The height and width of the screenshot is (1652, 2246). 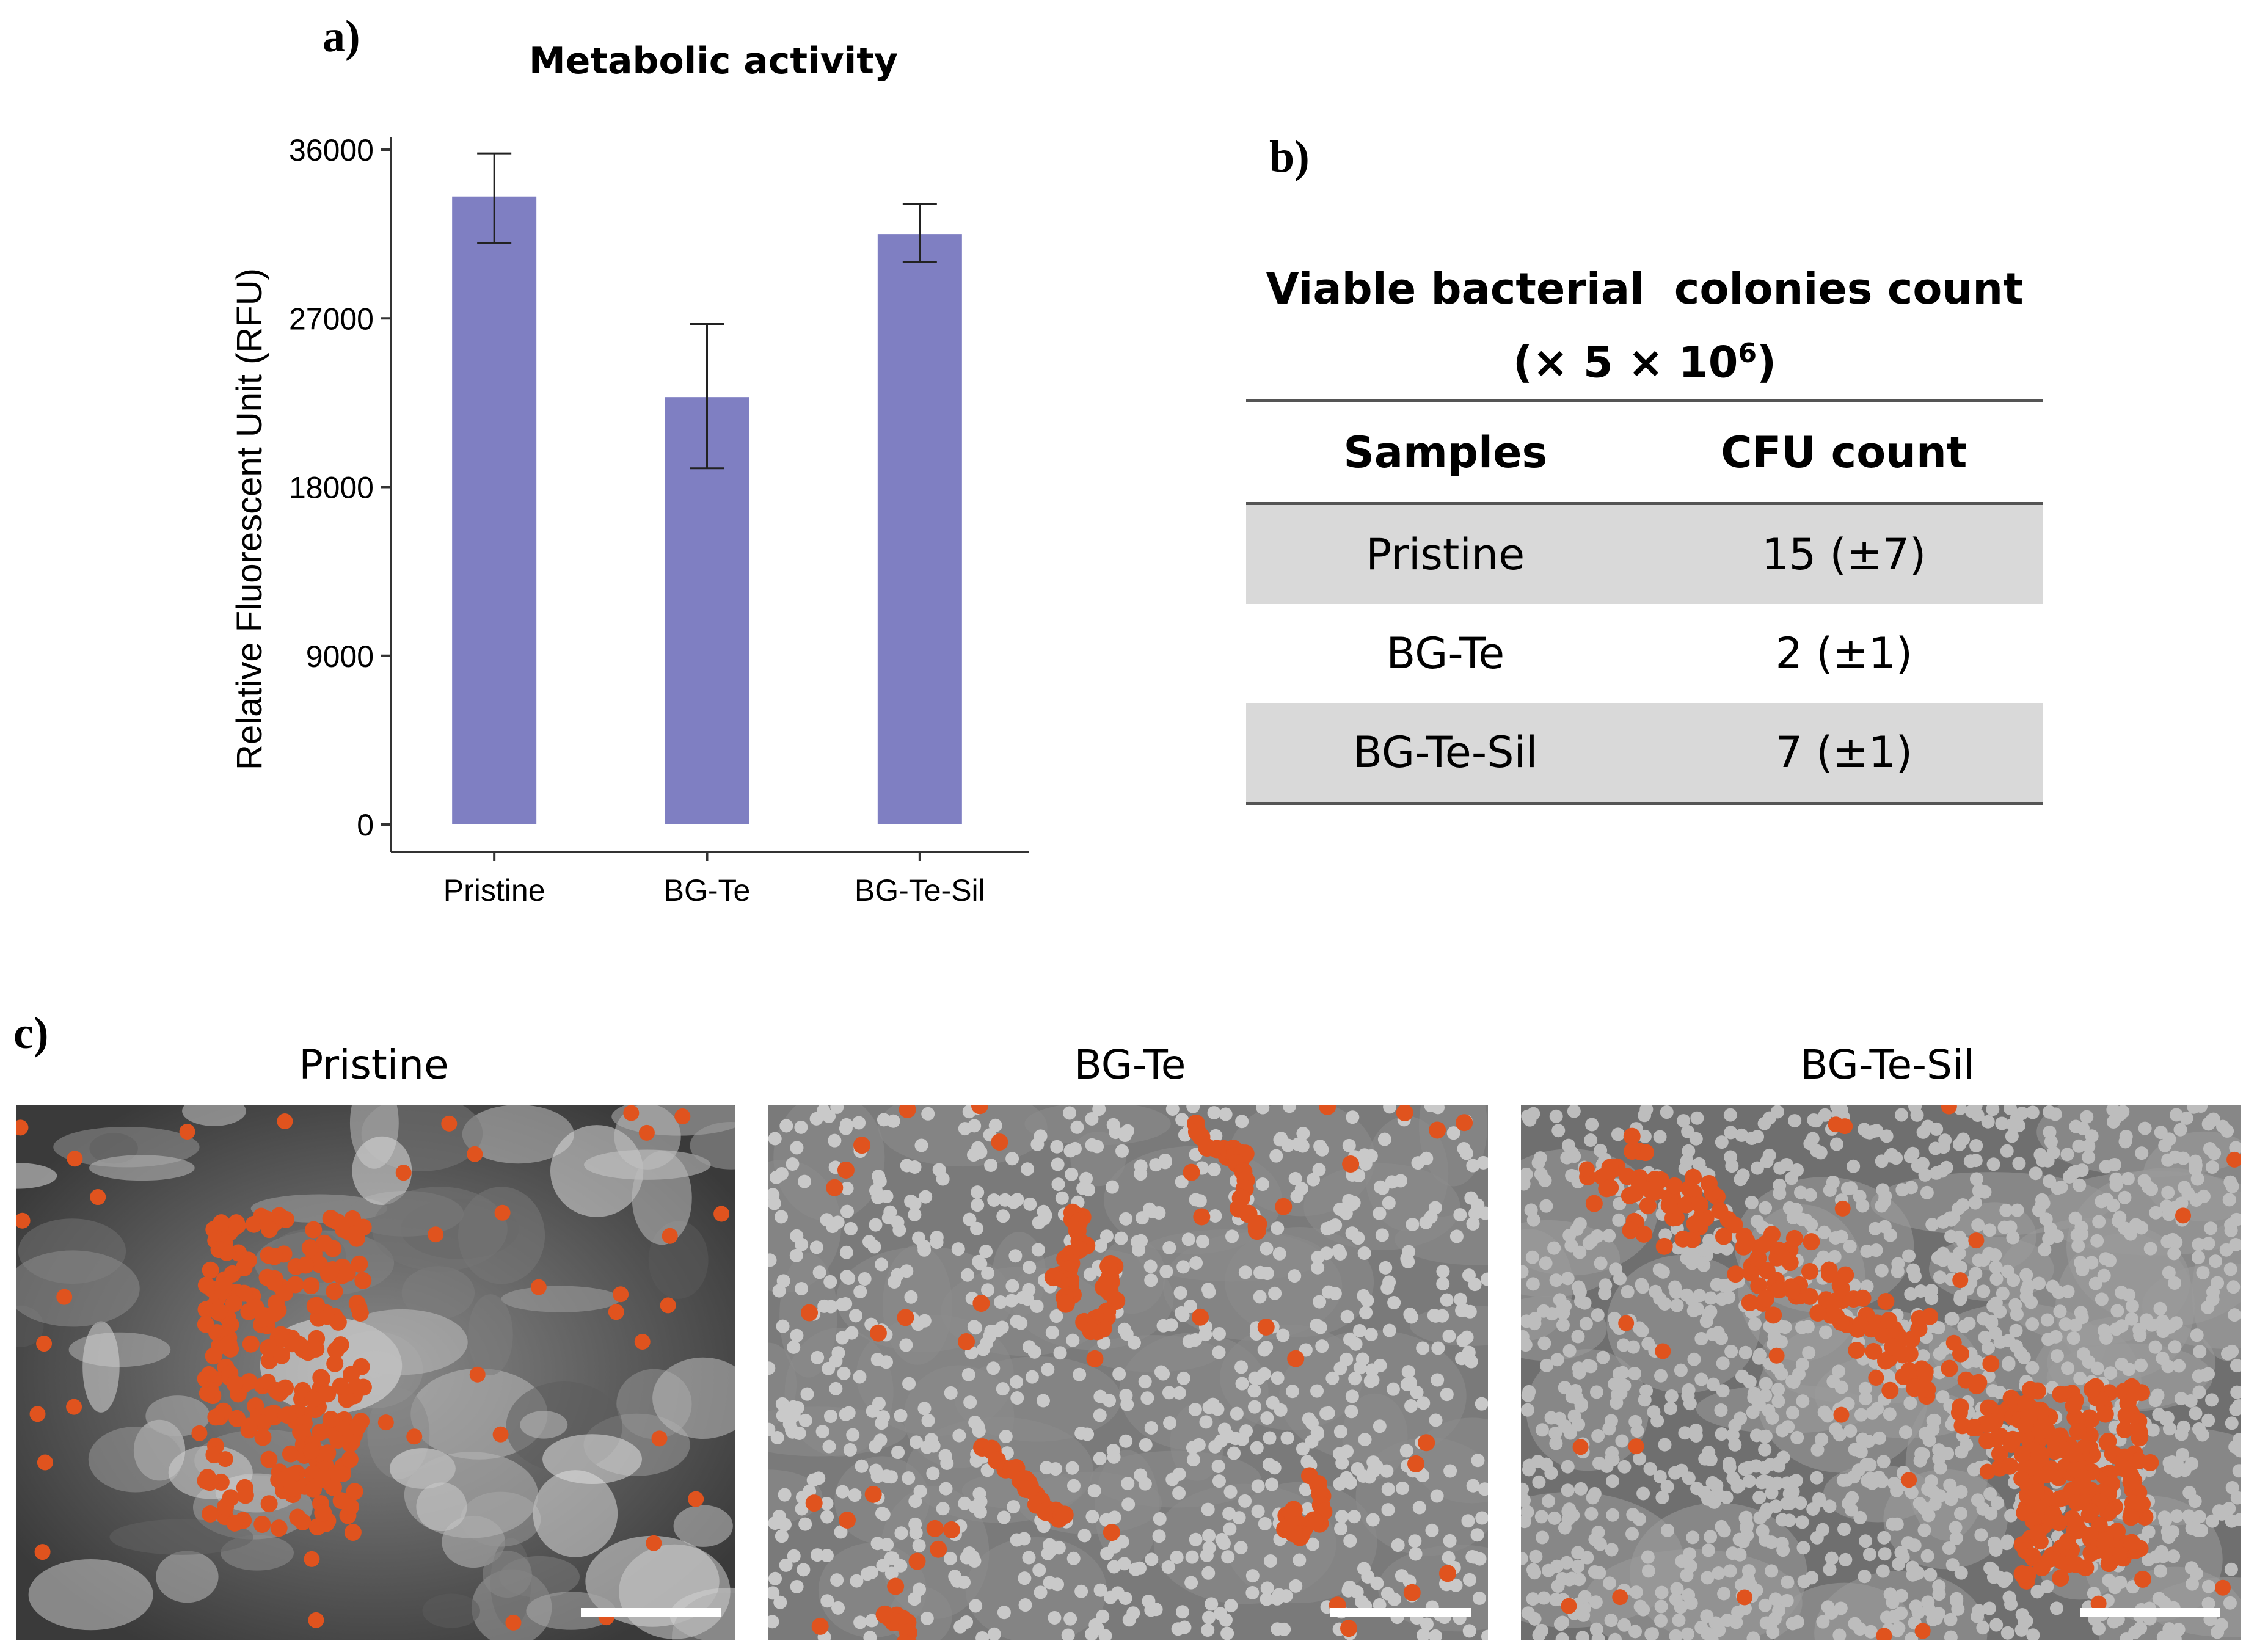 I want to click on sem-micrograph, so click(x=1128, y=1372).